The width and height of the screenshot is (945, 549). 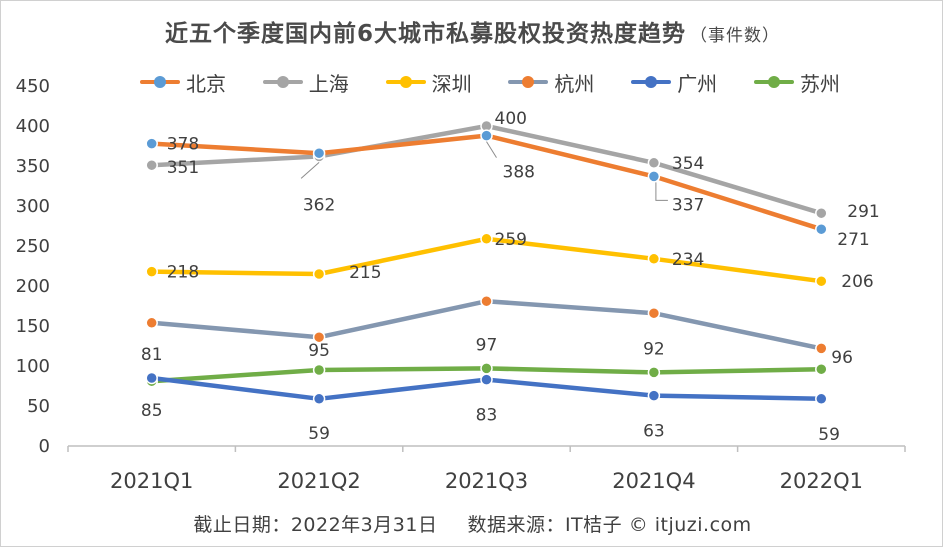 I want to click on data-label: 85, so click(x=152, y=411).